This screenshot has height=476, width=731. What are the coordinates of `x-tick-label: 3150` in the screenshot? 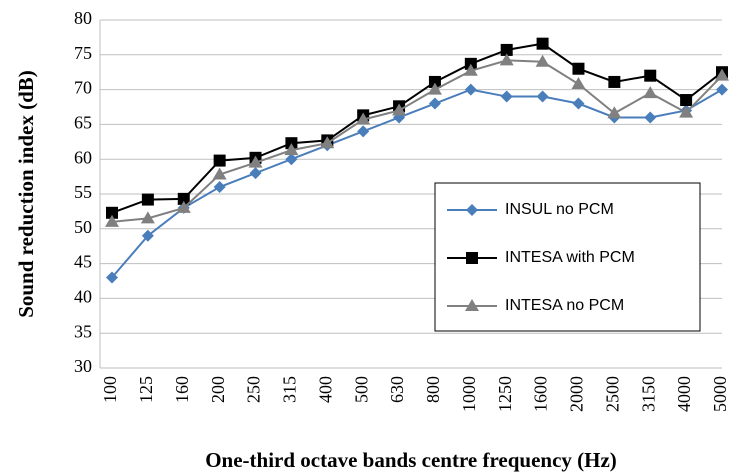 It's located at (648, 394).